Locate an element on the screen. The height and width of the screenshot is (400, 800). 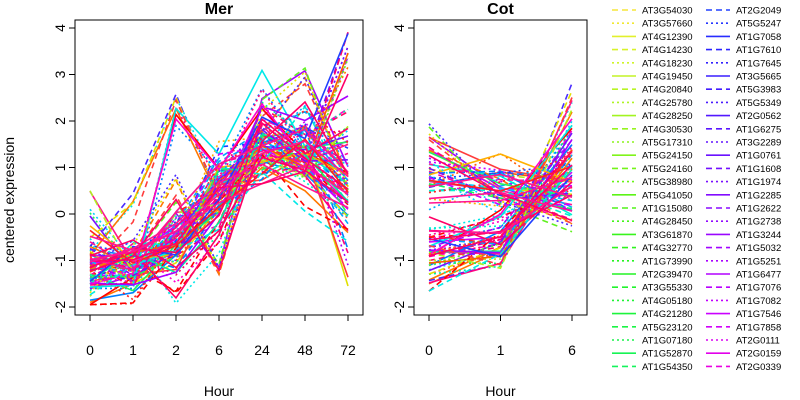
legend-label: AT1G7082 is located at coordinates (758, 301).